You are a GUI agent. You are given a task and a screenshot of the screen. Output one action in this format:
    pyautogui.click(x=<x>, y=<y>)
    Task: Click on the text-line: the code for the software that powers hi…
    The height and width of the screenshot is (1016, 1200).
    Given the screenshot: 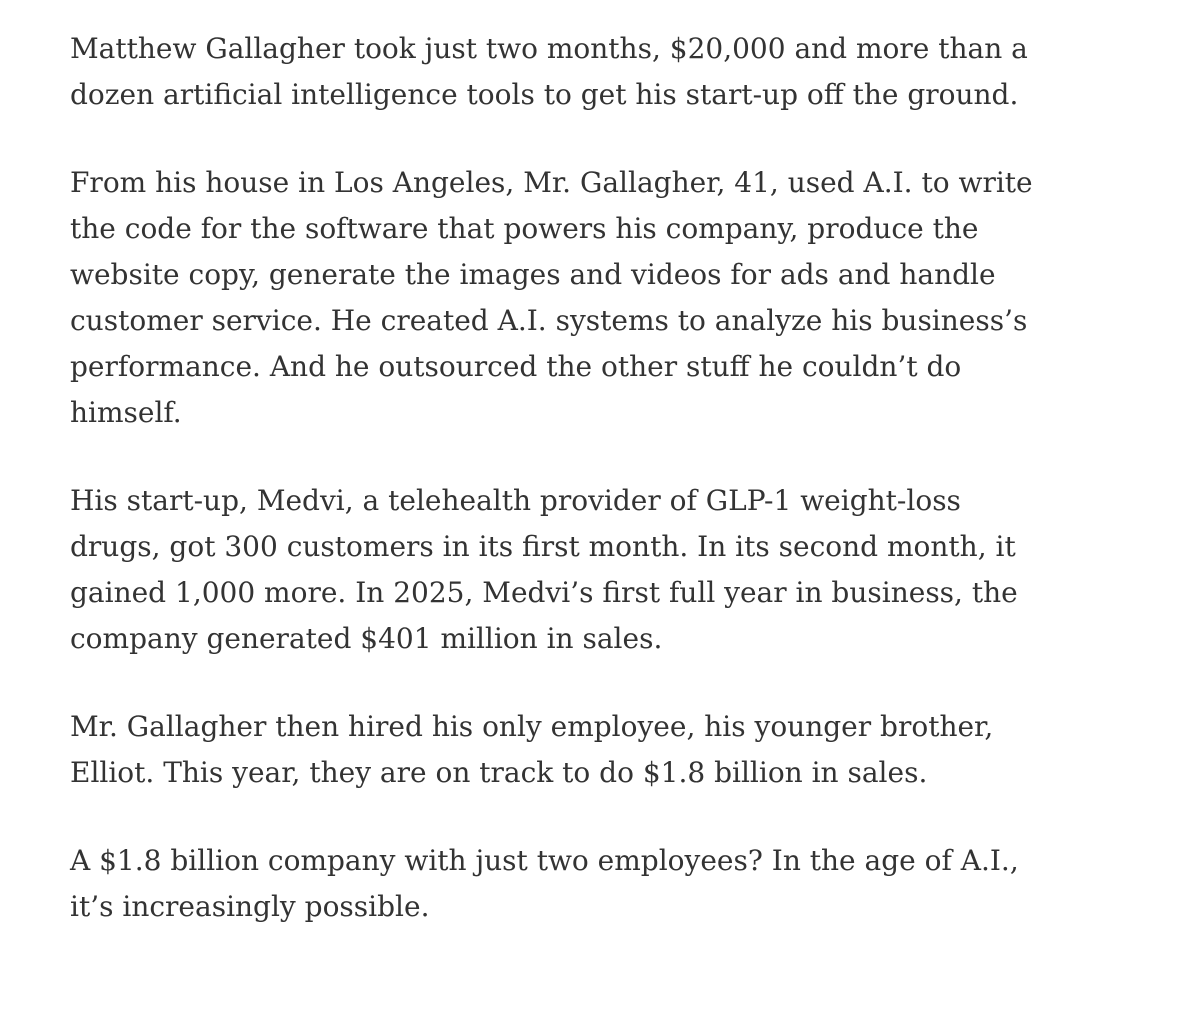 What is the action you would take?
    pyautogui.click(x=524, y=228)
    